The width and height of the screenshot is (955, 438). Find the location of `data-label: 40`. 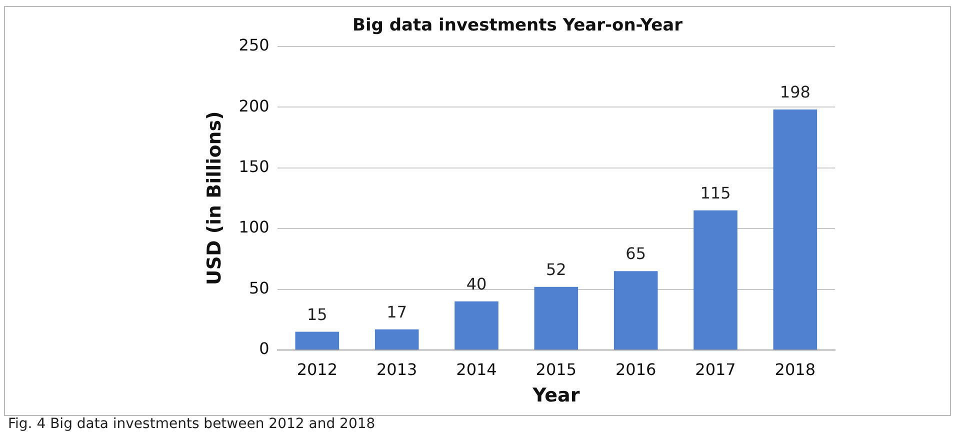

data-label: 40 is located at coordinates (476, 284).